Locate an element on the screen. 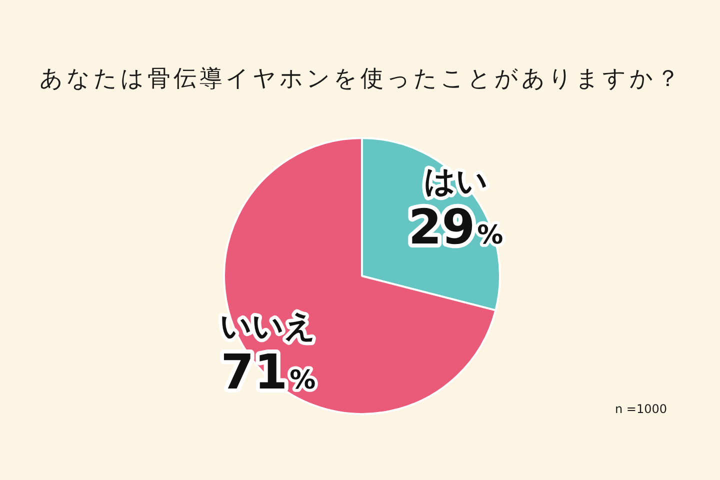 The height and width of the screenshot is (480, 720). chart-title: あなたは骨伝導イヤホンを使ったことがありますか？ is located at coordinates (361, 79).